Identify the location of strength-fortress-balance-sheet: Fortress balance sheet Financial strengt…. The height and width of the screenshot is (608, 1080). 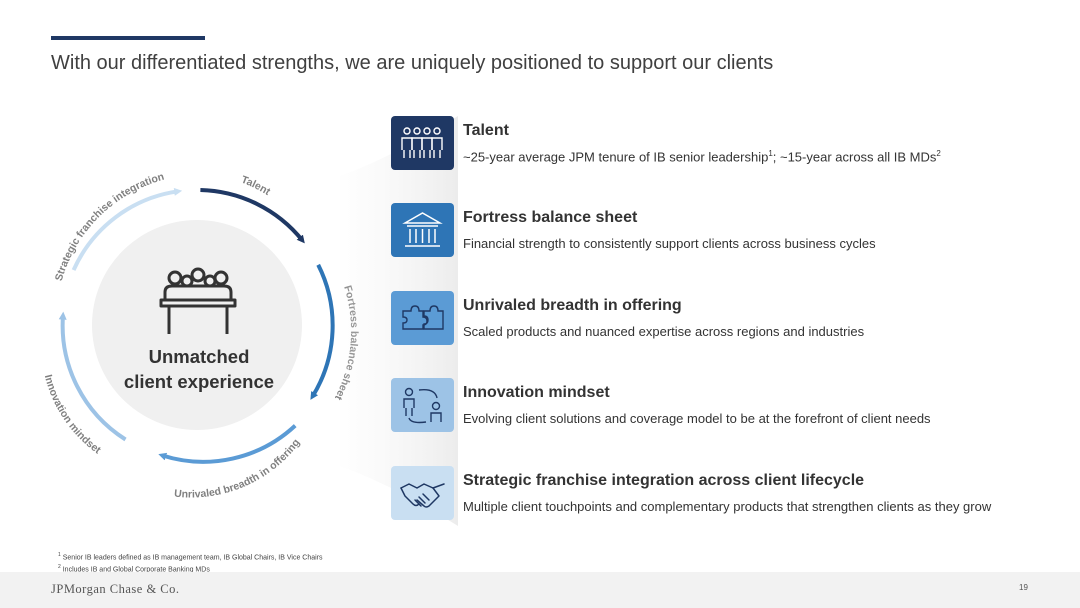
(721, 230).